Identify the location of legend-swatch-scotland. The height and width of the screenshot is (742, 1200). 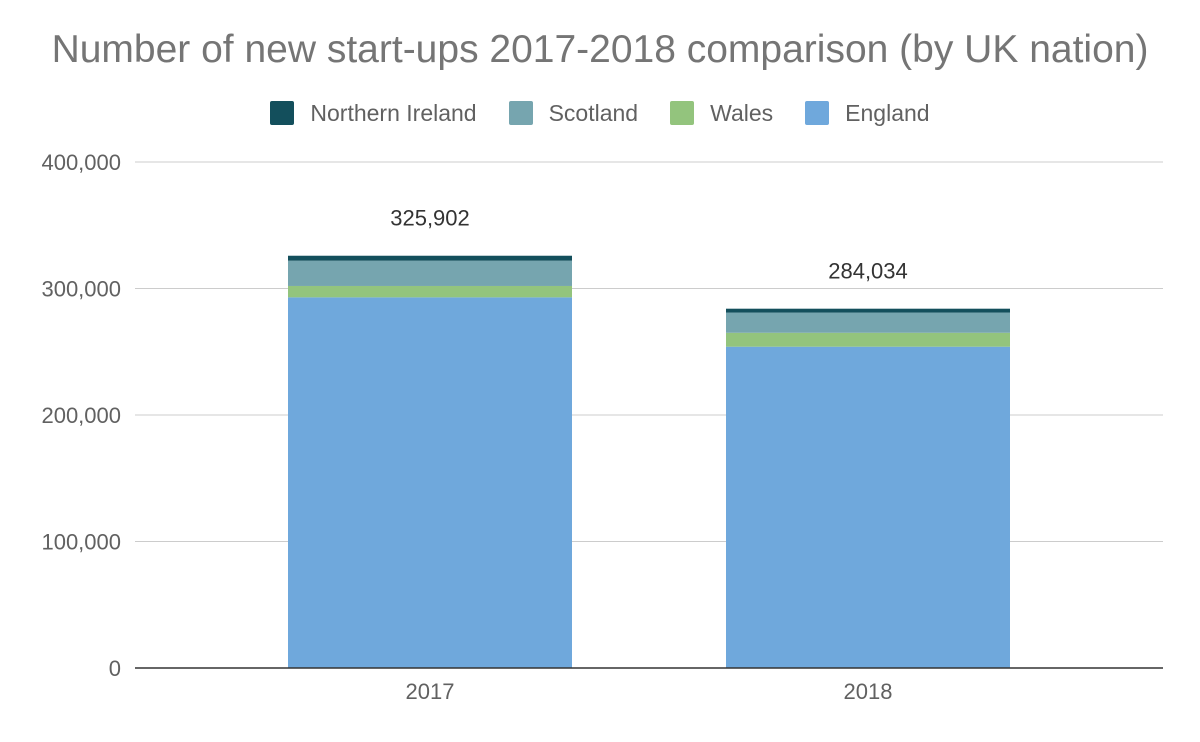
(520, 113).